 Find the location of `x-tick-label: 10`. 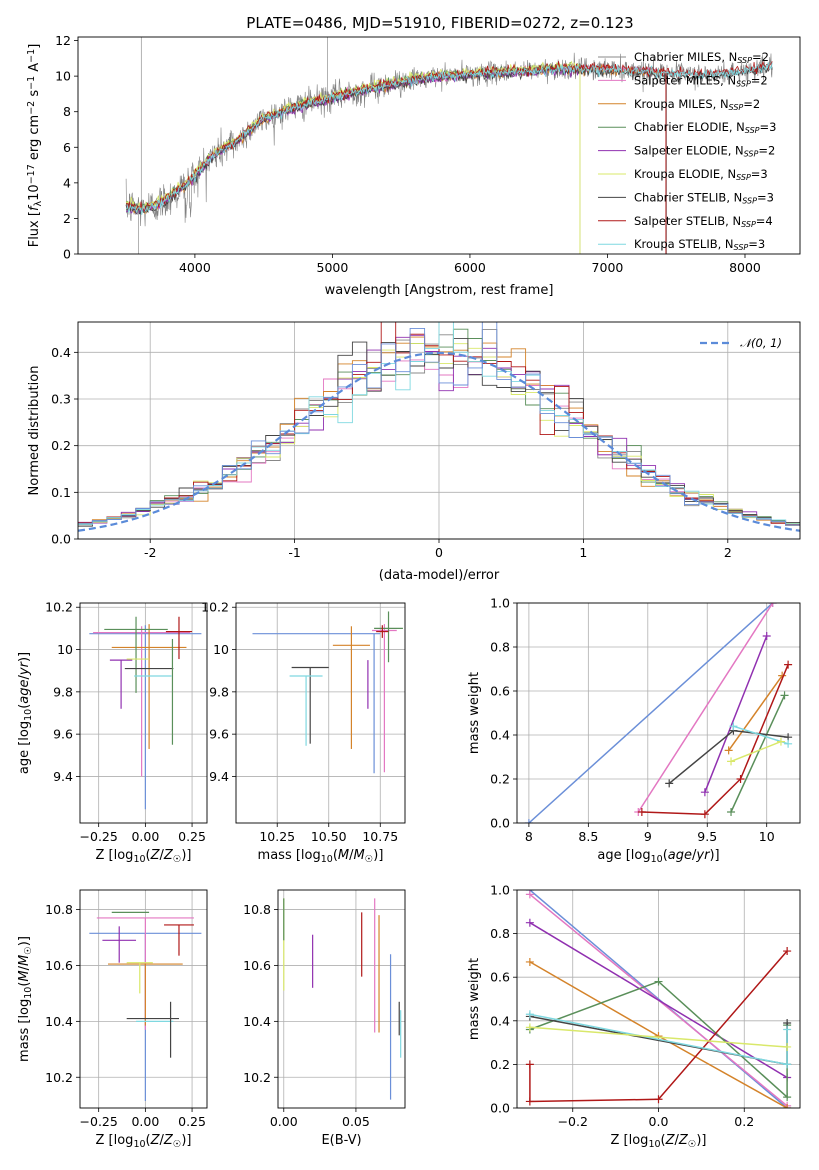

x-tick-label: 10 is located at coordinates (767, 836).